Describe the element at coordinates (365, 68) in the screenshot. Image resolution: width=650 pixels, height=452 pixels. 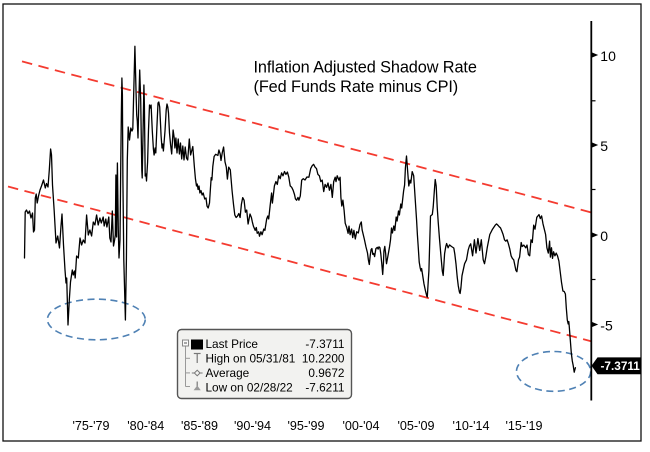
I see `svg-text: Inflation Adjusted Shadow Rate` at that location.